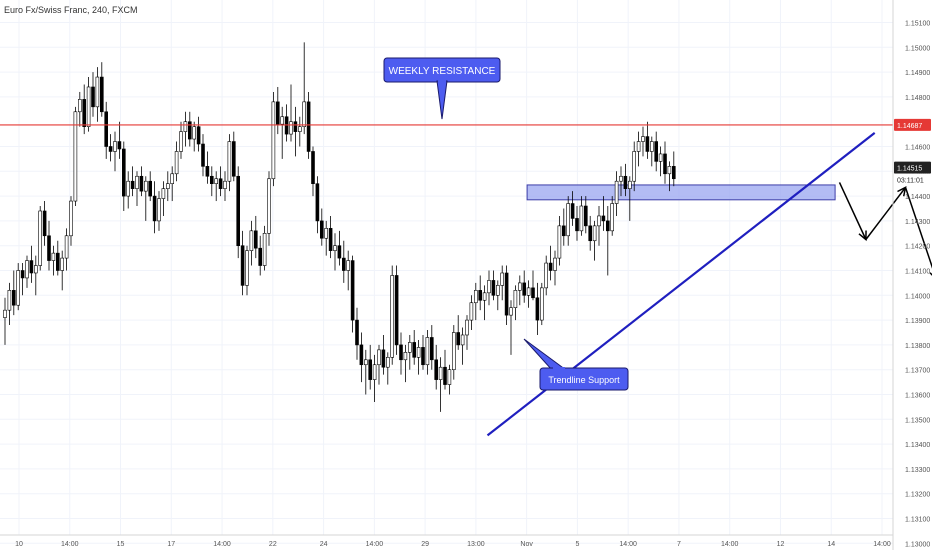  What do you see at coordinates (917, 321) in the screenshot?
I see `price-tick-label: 1.13900` at bounding box center [917, 321].